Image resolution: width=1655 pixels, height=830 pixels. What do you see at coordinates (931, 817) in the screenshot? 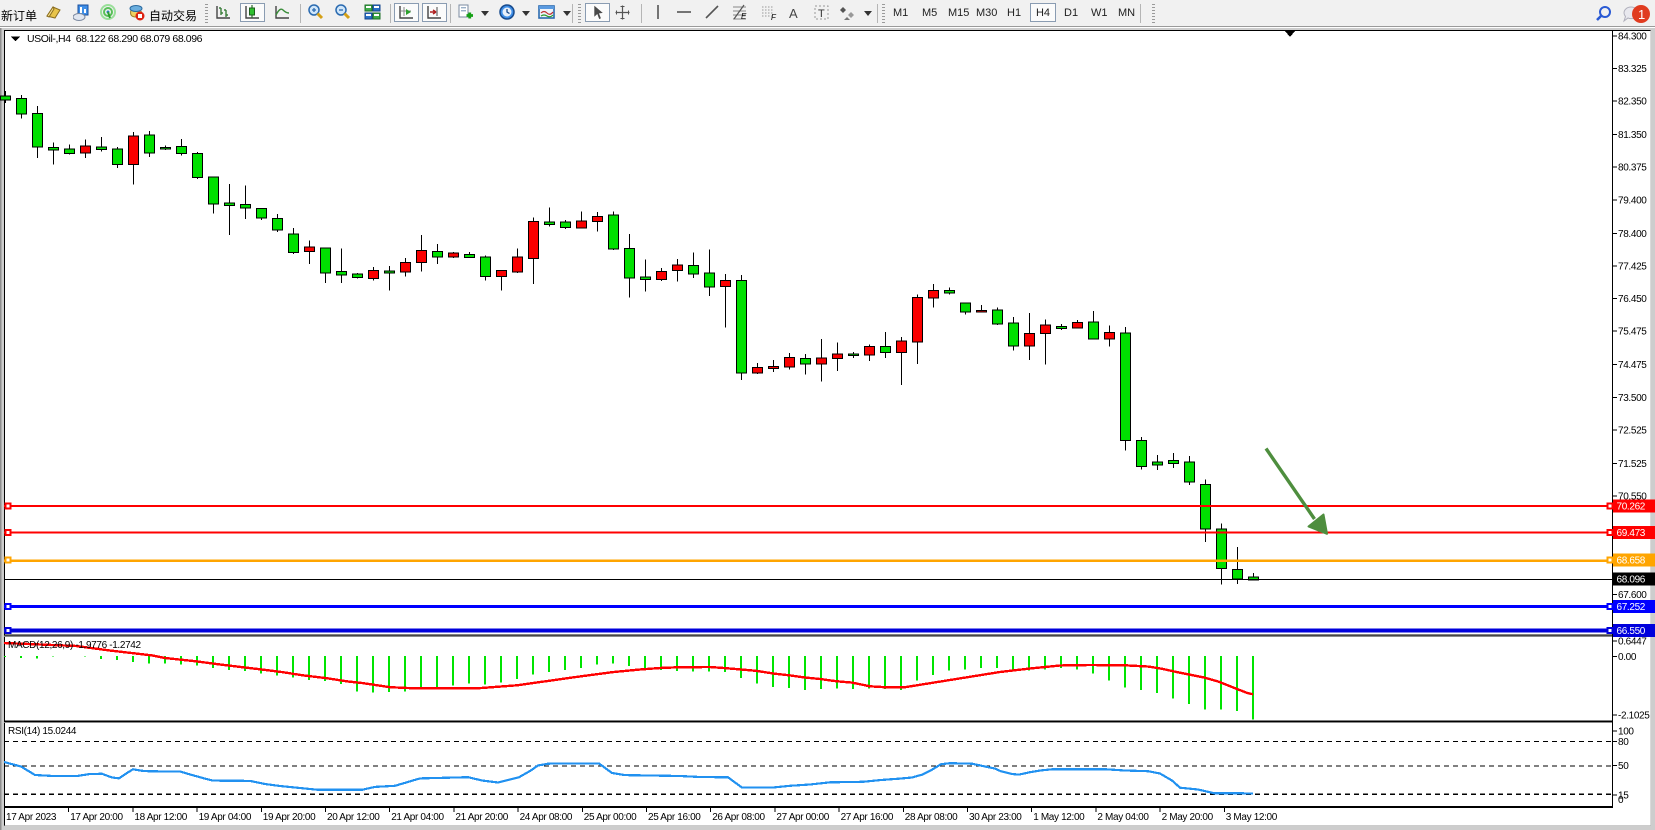
I see `svg-text: 28 Apr 08:00` at bounding box center [931, 817].